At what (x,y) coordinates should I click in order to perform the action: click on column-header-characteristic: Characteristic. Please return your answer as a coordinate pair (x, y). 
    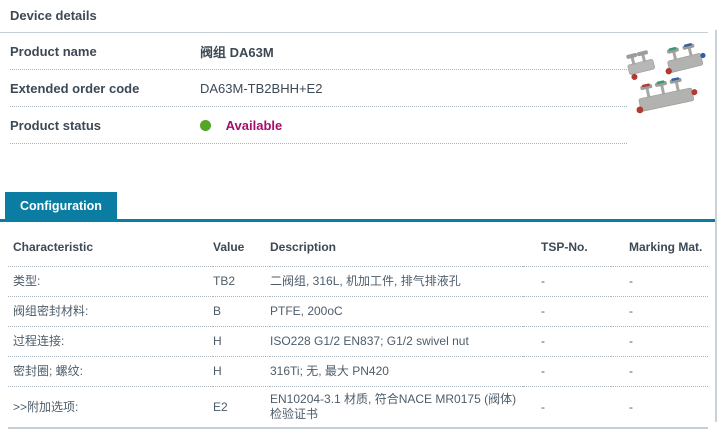
    Looking at the image, I should click on (53, 247).